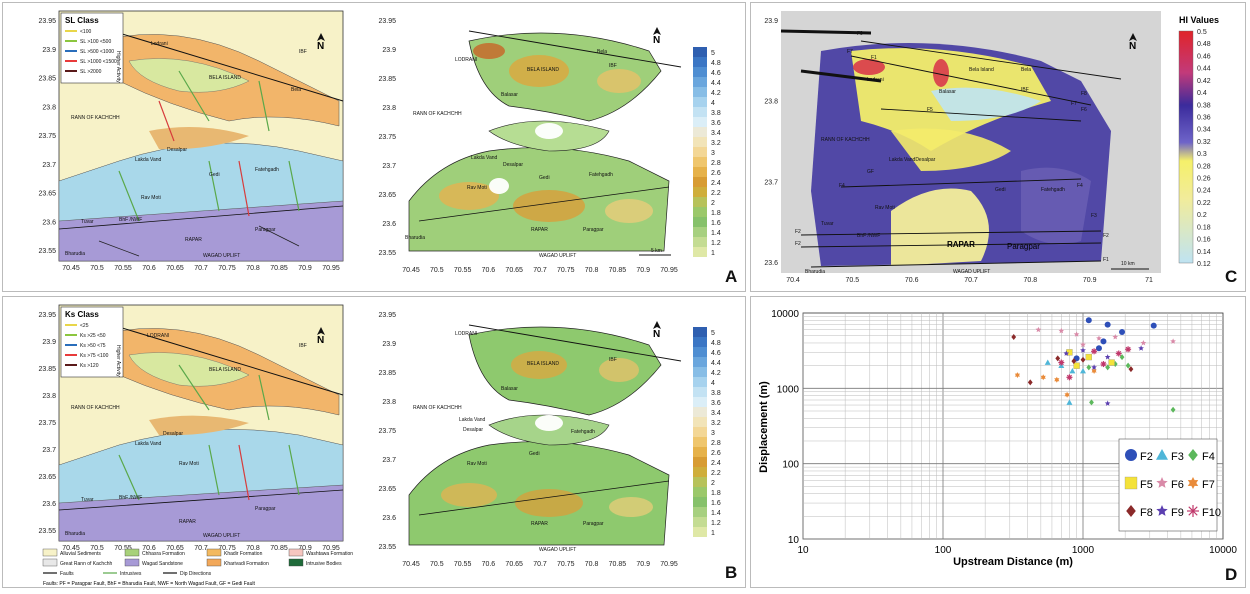 The height and width of the screenshot is (594, 1250). What do you see at coordinates (713, 533) in the screenshot?
I see `colorbar-label: 1` at bounding box center [713, 533].